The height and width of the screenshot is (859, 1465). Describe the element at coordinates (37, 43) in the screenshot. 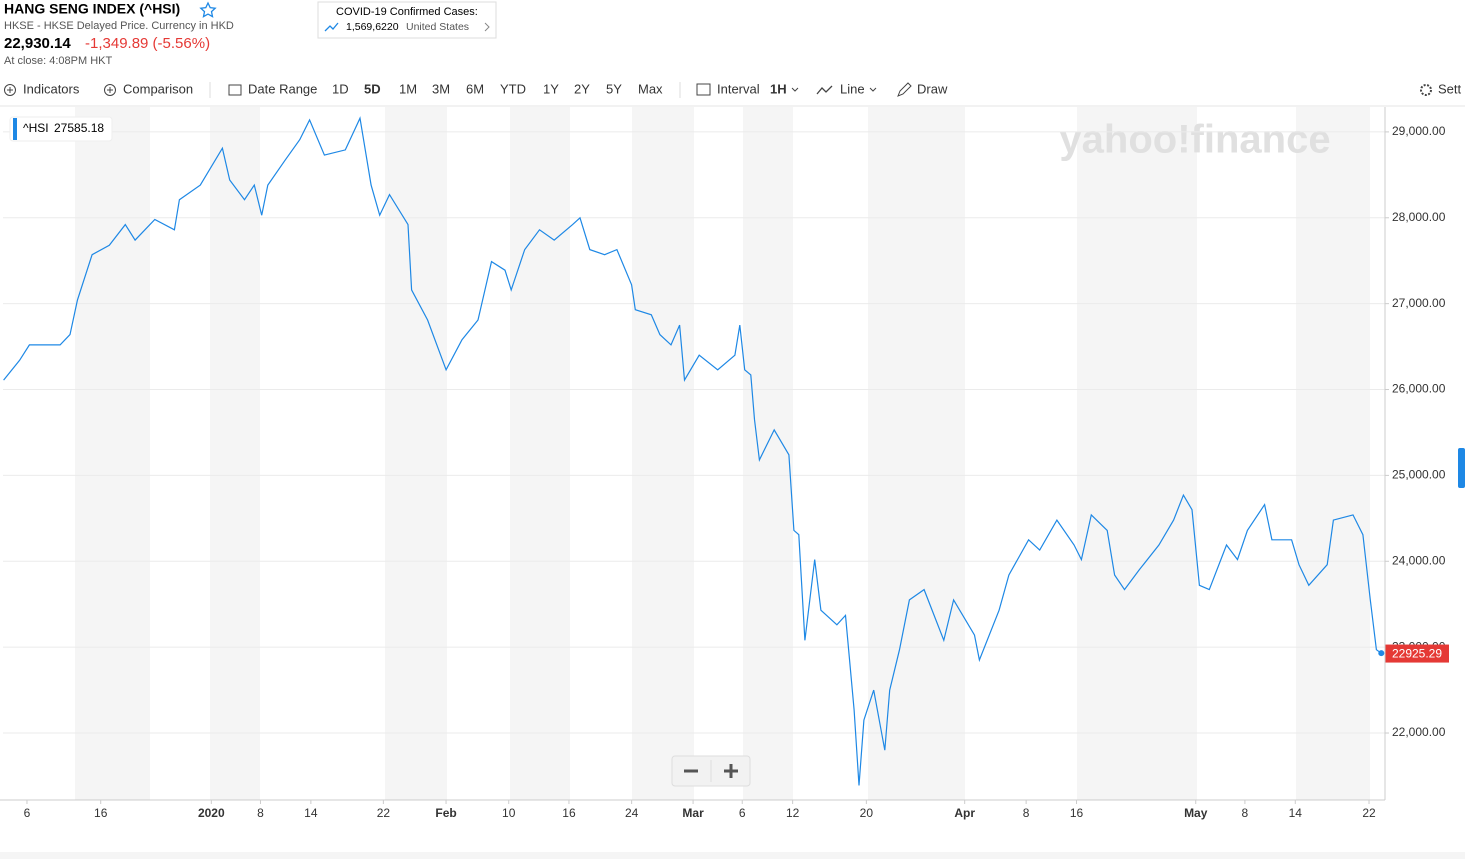

I see `price: 22,930.14` at that location.